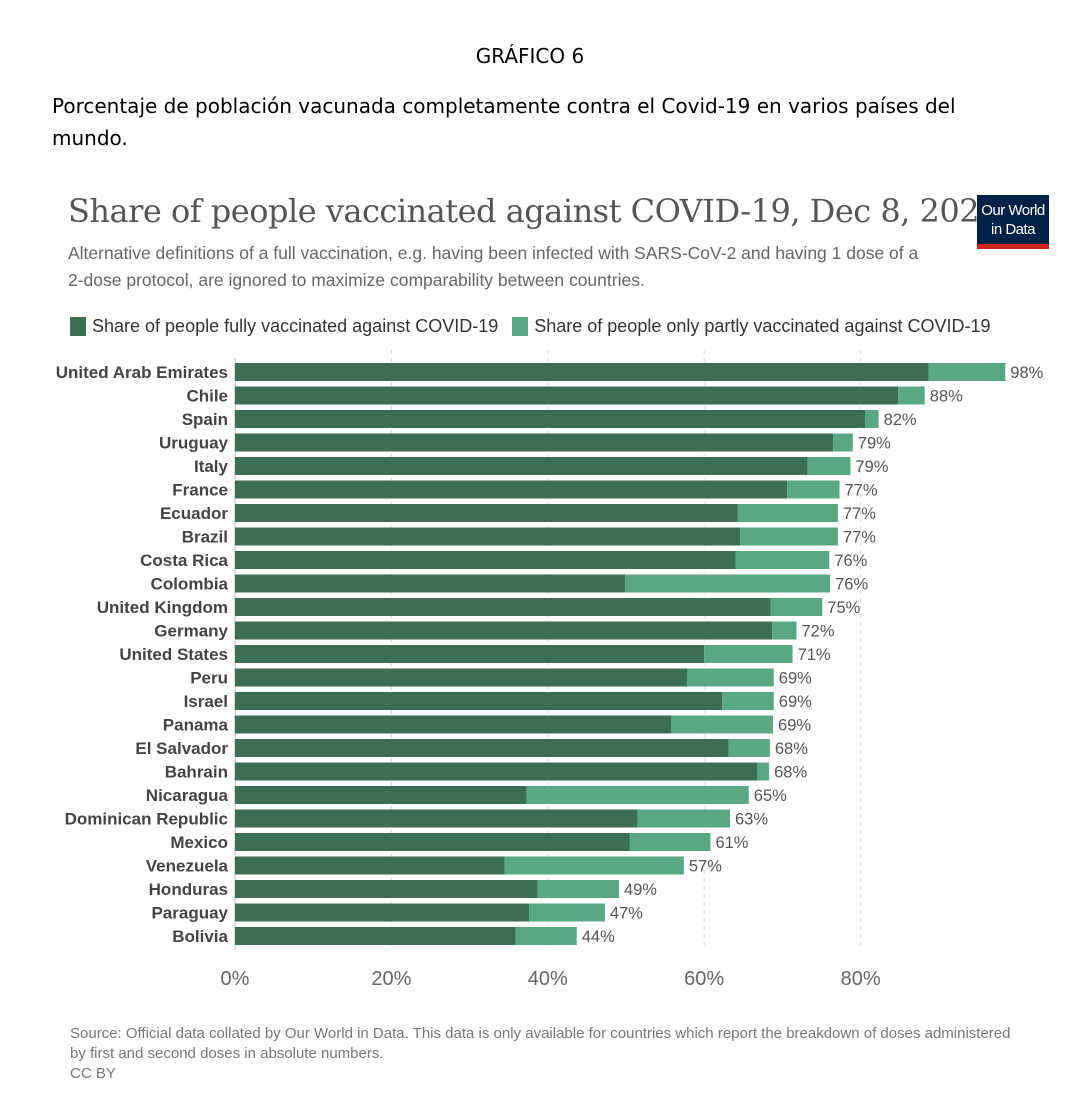  I want to click on category-label: Brazil, so click(205, 537).